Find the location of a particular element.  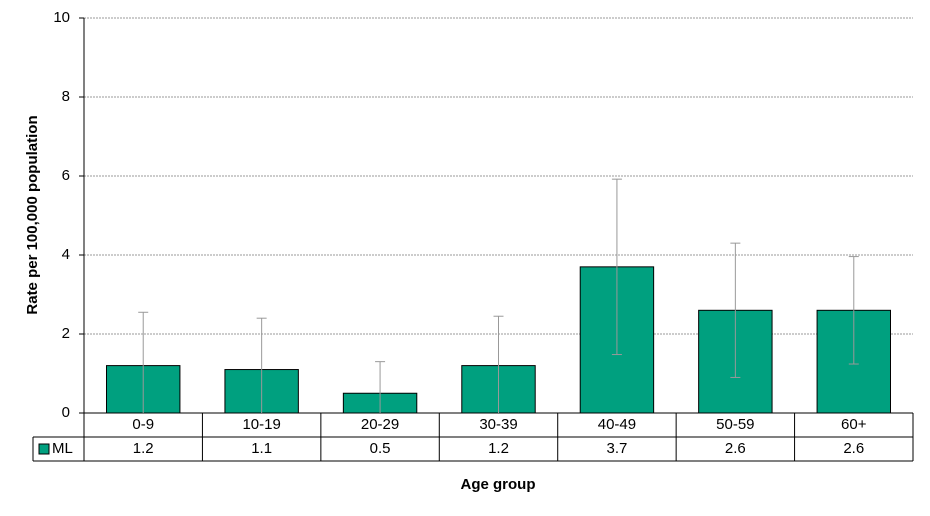

x-tick-label: 10-19 is located at coordinates (261, 424).